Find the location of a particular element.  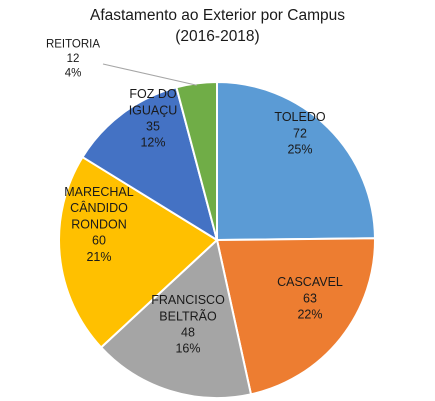

data-label-name: TOLEDO is located at coordinates (299, 117).